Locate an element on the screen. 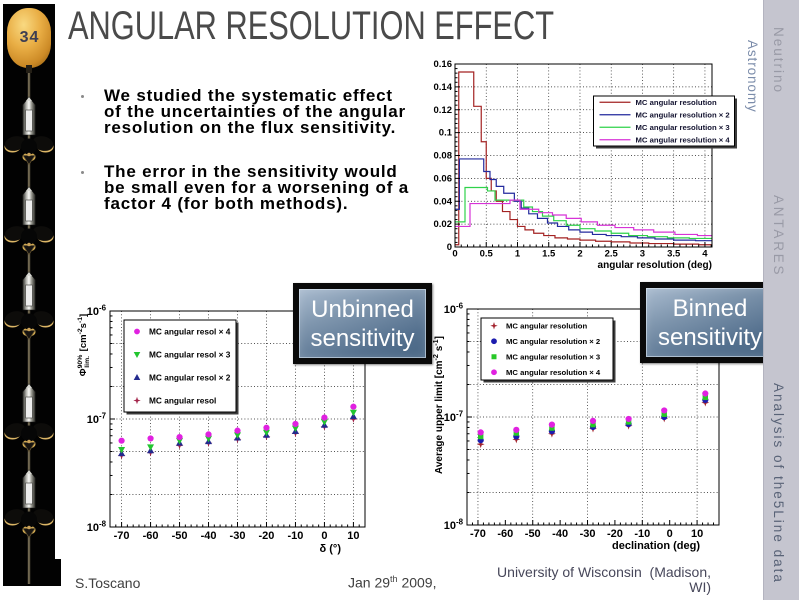 The image size is (799, 600). legend-label: MC angular resolution × 3 is located at coordinates (553, 357).